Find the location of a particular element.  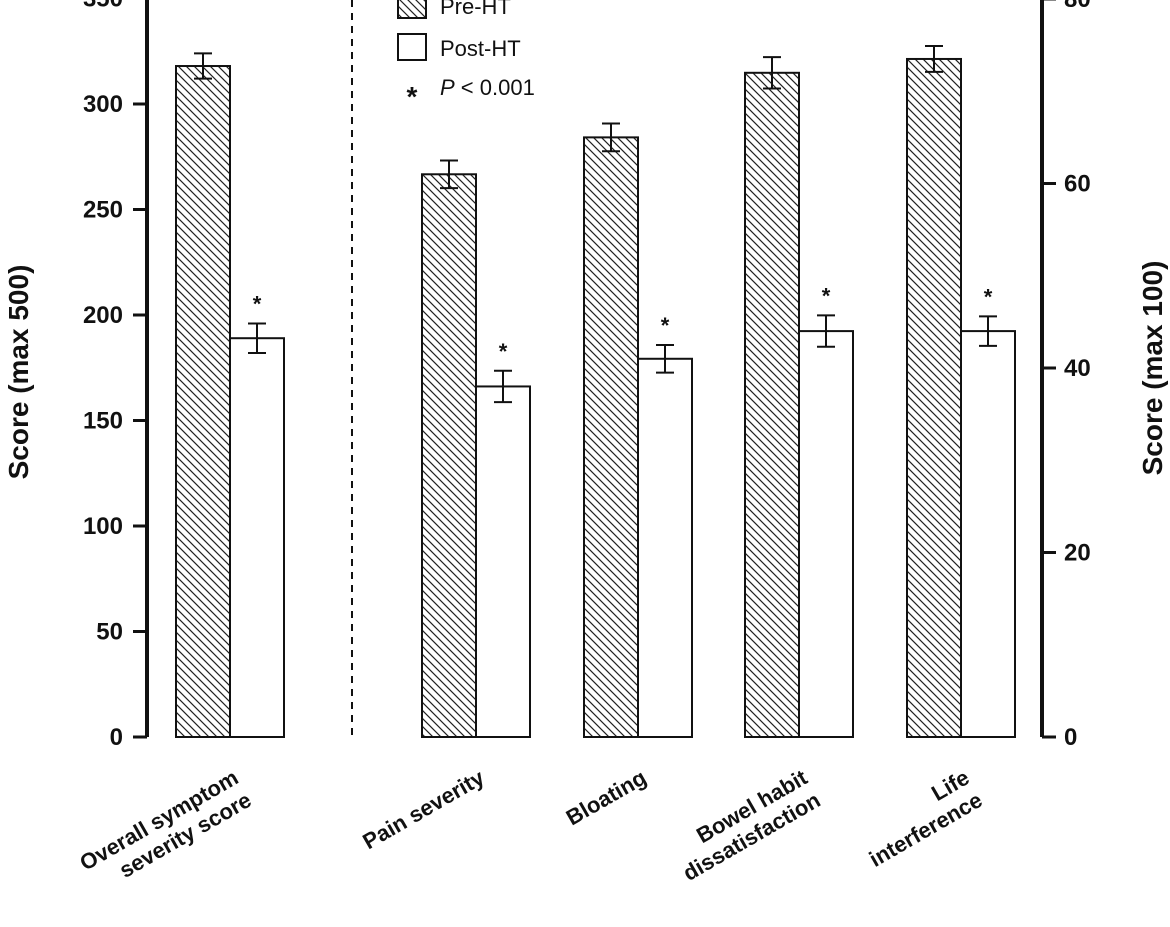

category-label-line: Pain severity is located at coordinates (423, 809).